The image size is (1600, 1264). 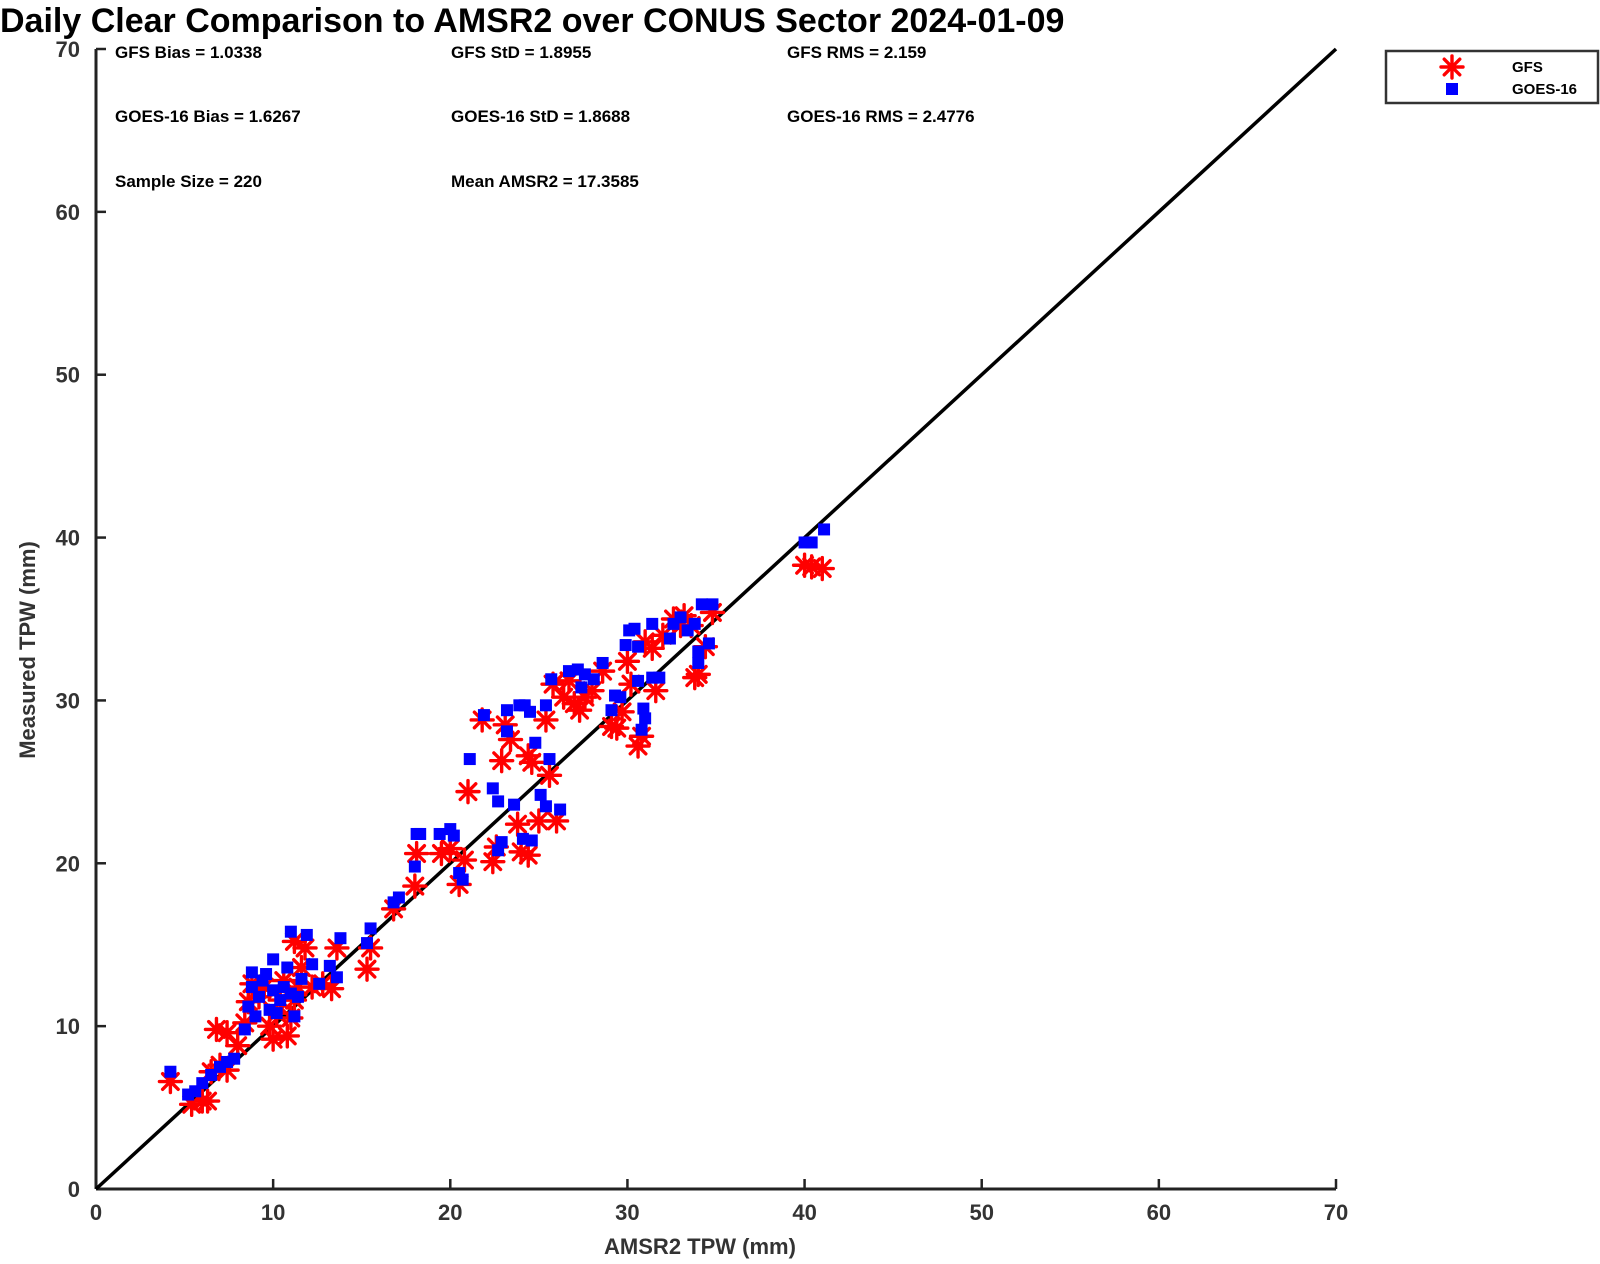 I want to click on legend: GFS GOES-16, so click(x=1492, y=77).